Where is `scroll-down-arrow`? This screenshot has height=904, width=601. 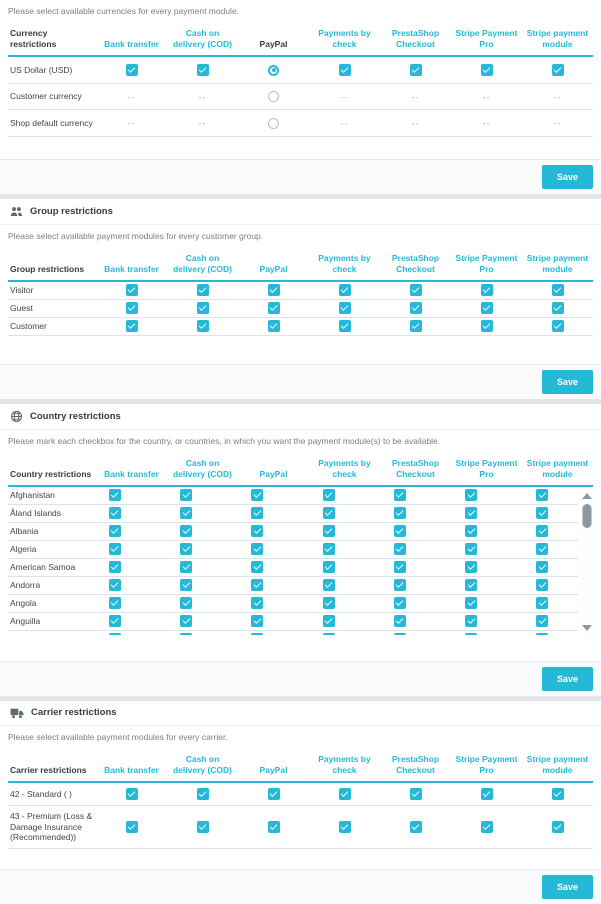
scroll-down-arrow is located at coordinates (587, 627).